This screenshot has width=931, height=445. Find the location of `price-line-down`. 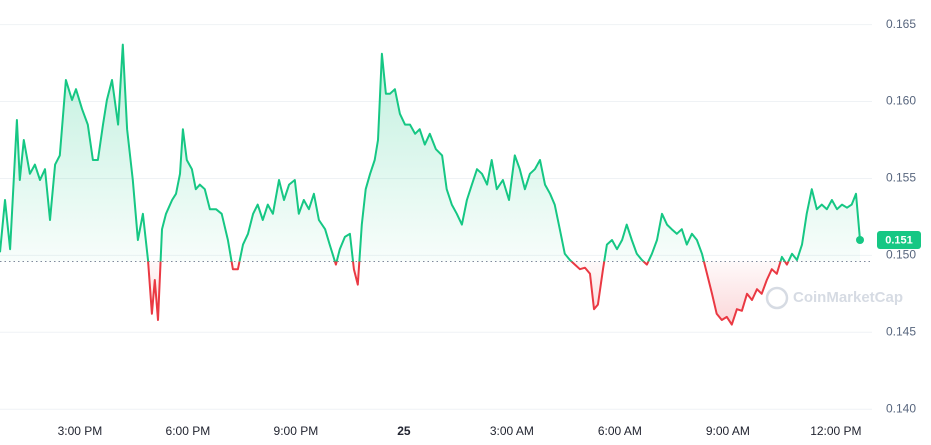

price-line-down is located at coordinates (468, 293).